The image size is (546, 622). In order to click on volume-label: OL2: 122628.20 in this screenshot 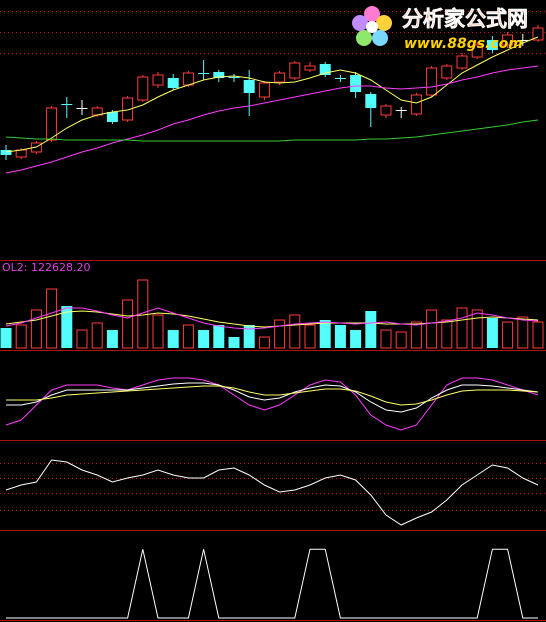, I will do `click(46, 267)`.